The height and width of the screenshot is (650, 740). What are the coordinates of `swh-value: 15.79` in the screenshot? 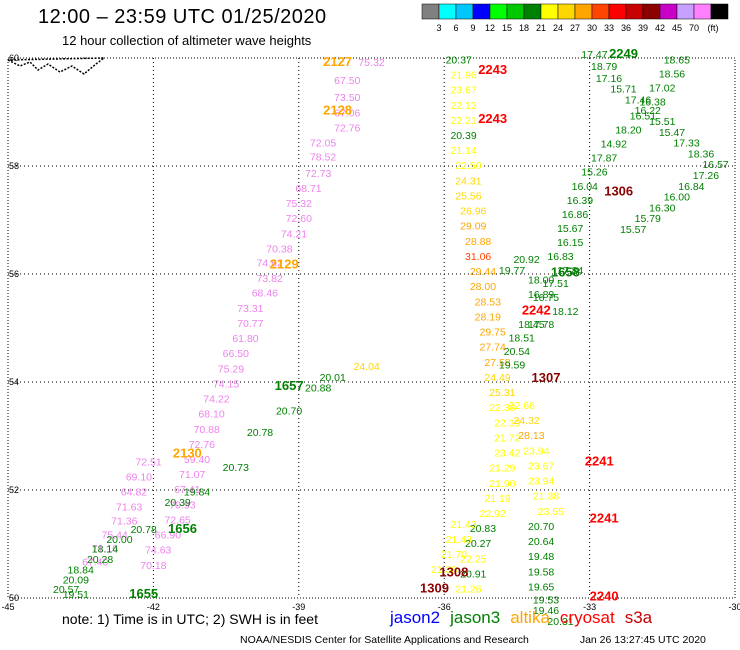 It's located at (648, 219).